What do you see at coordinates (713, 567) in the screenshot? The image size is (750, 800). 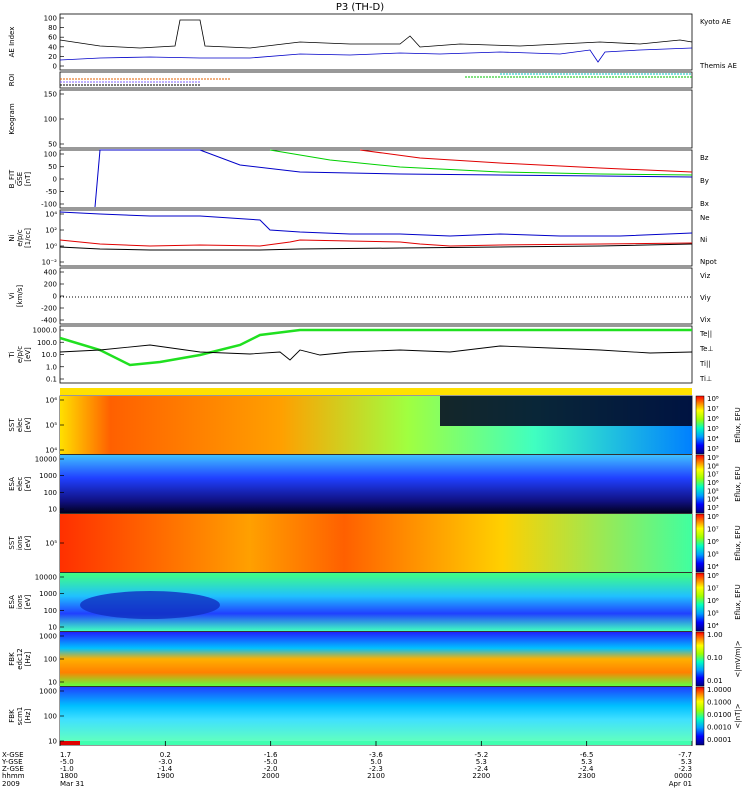 I see `colorbar-sst_i-tick: 10⁴` at bounding box center [713, 567].